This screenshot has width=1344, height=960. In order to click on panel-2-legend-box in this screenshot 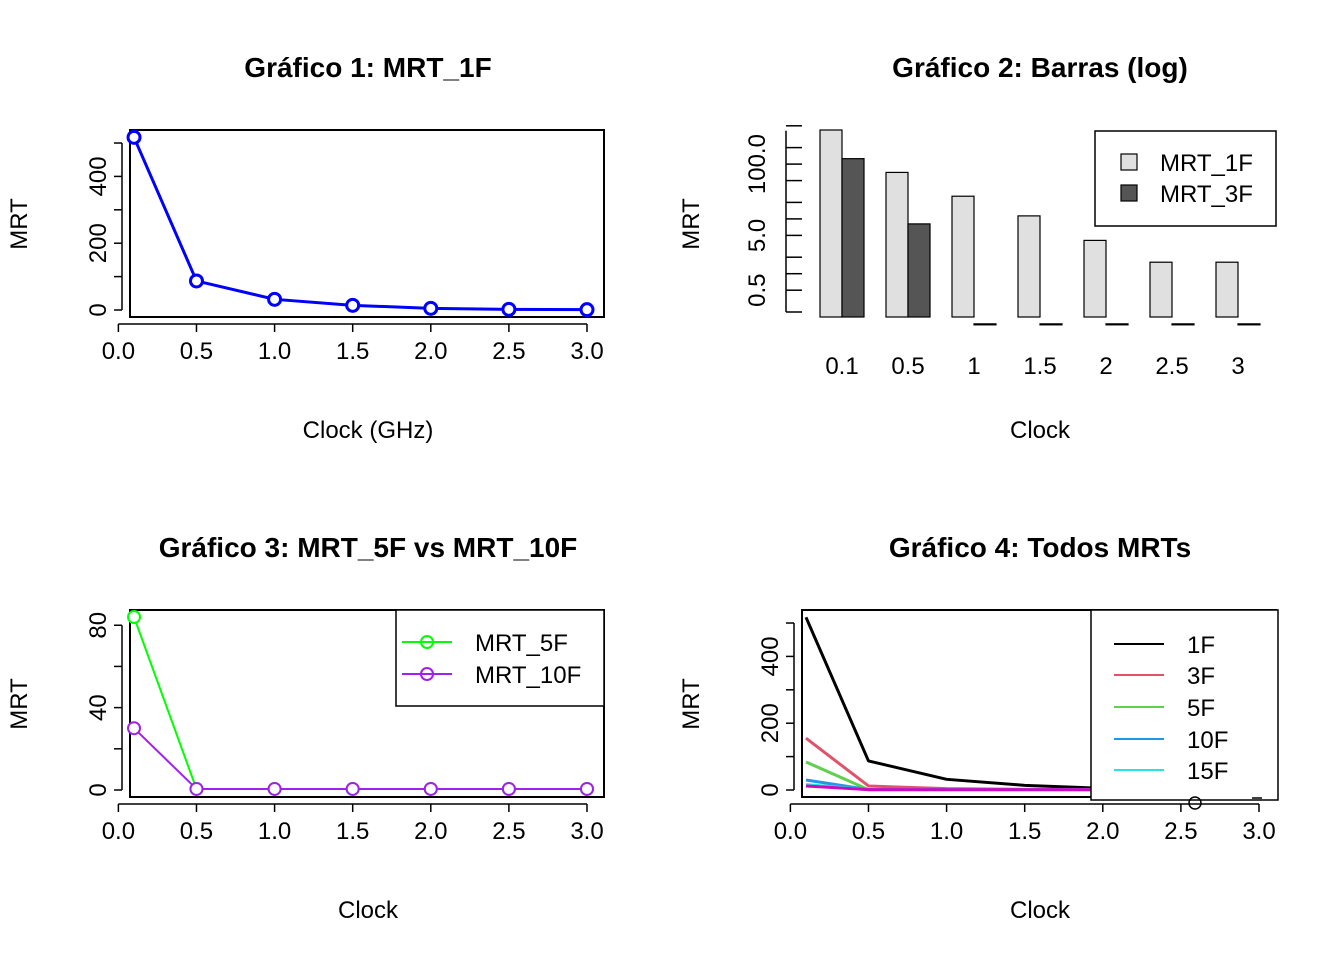, I will do `click(1185, 178)`.